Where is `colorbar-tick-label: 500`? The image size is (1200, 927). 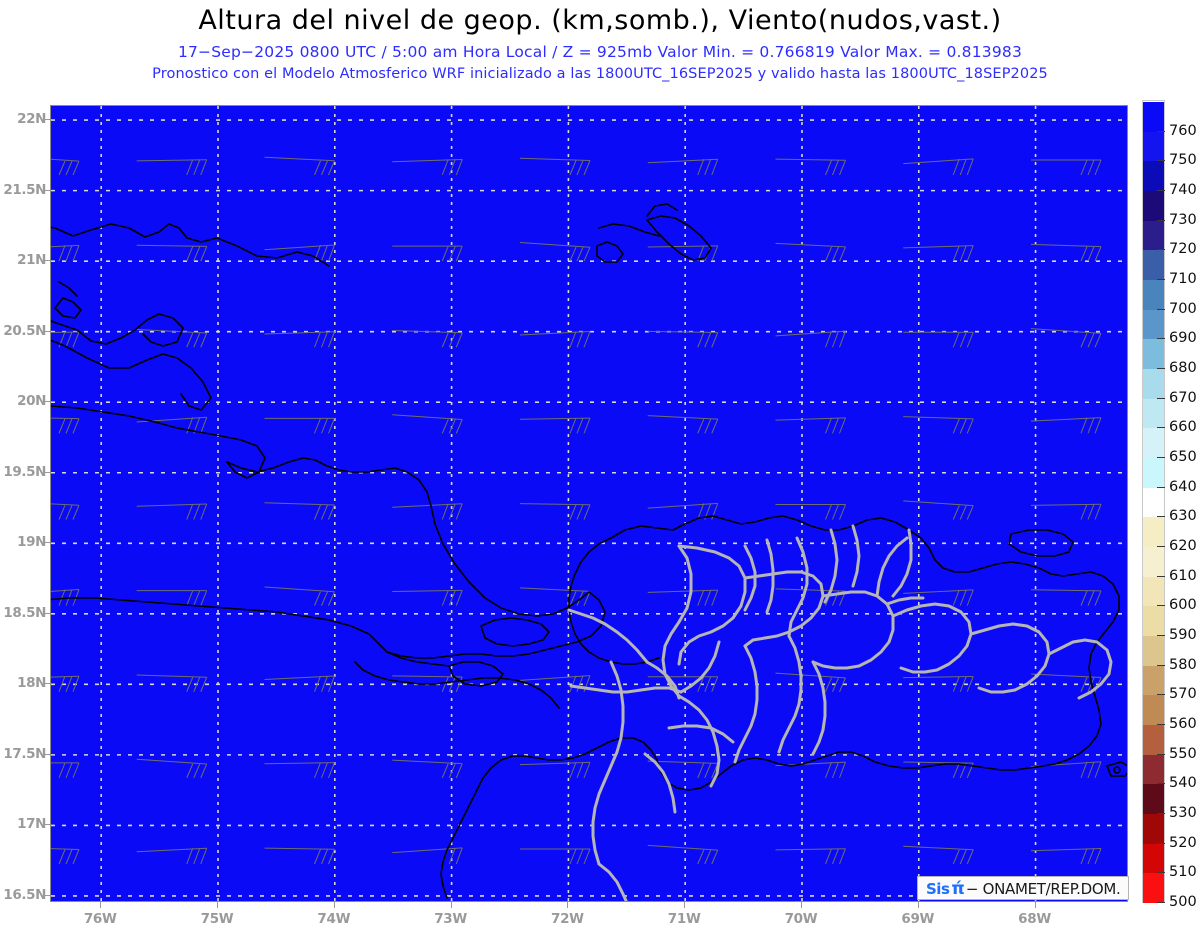 colorbar-tick-label: 500 is located at coordinates (1183, 902).